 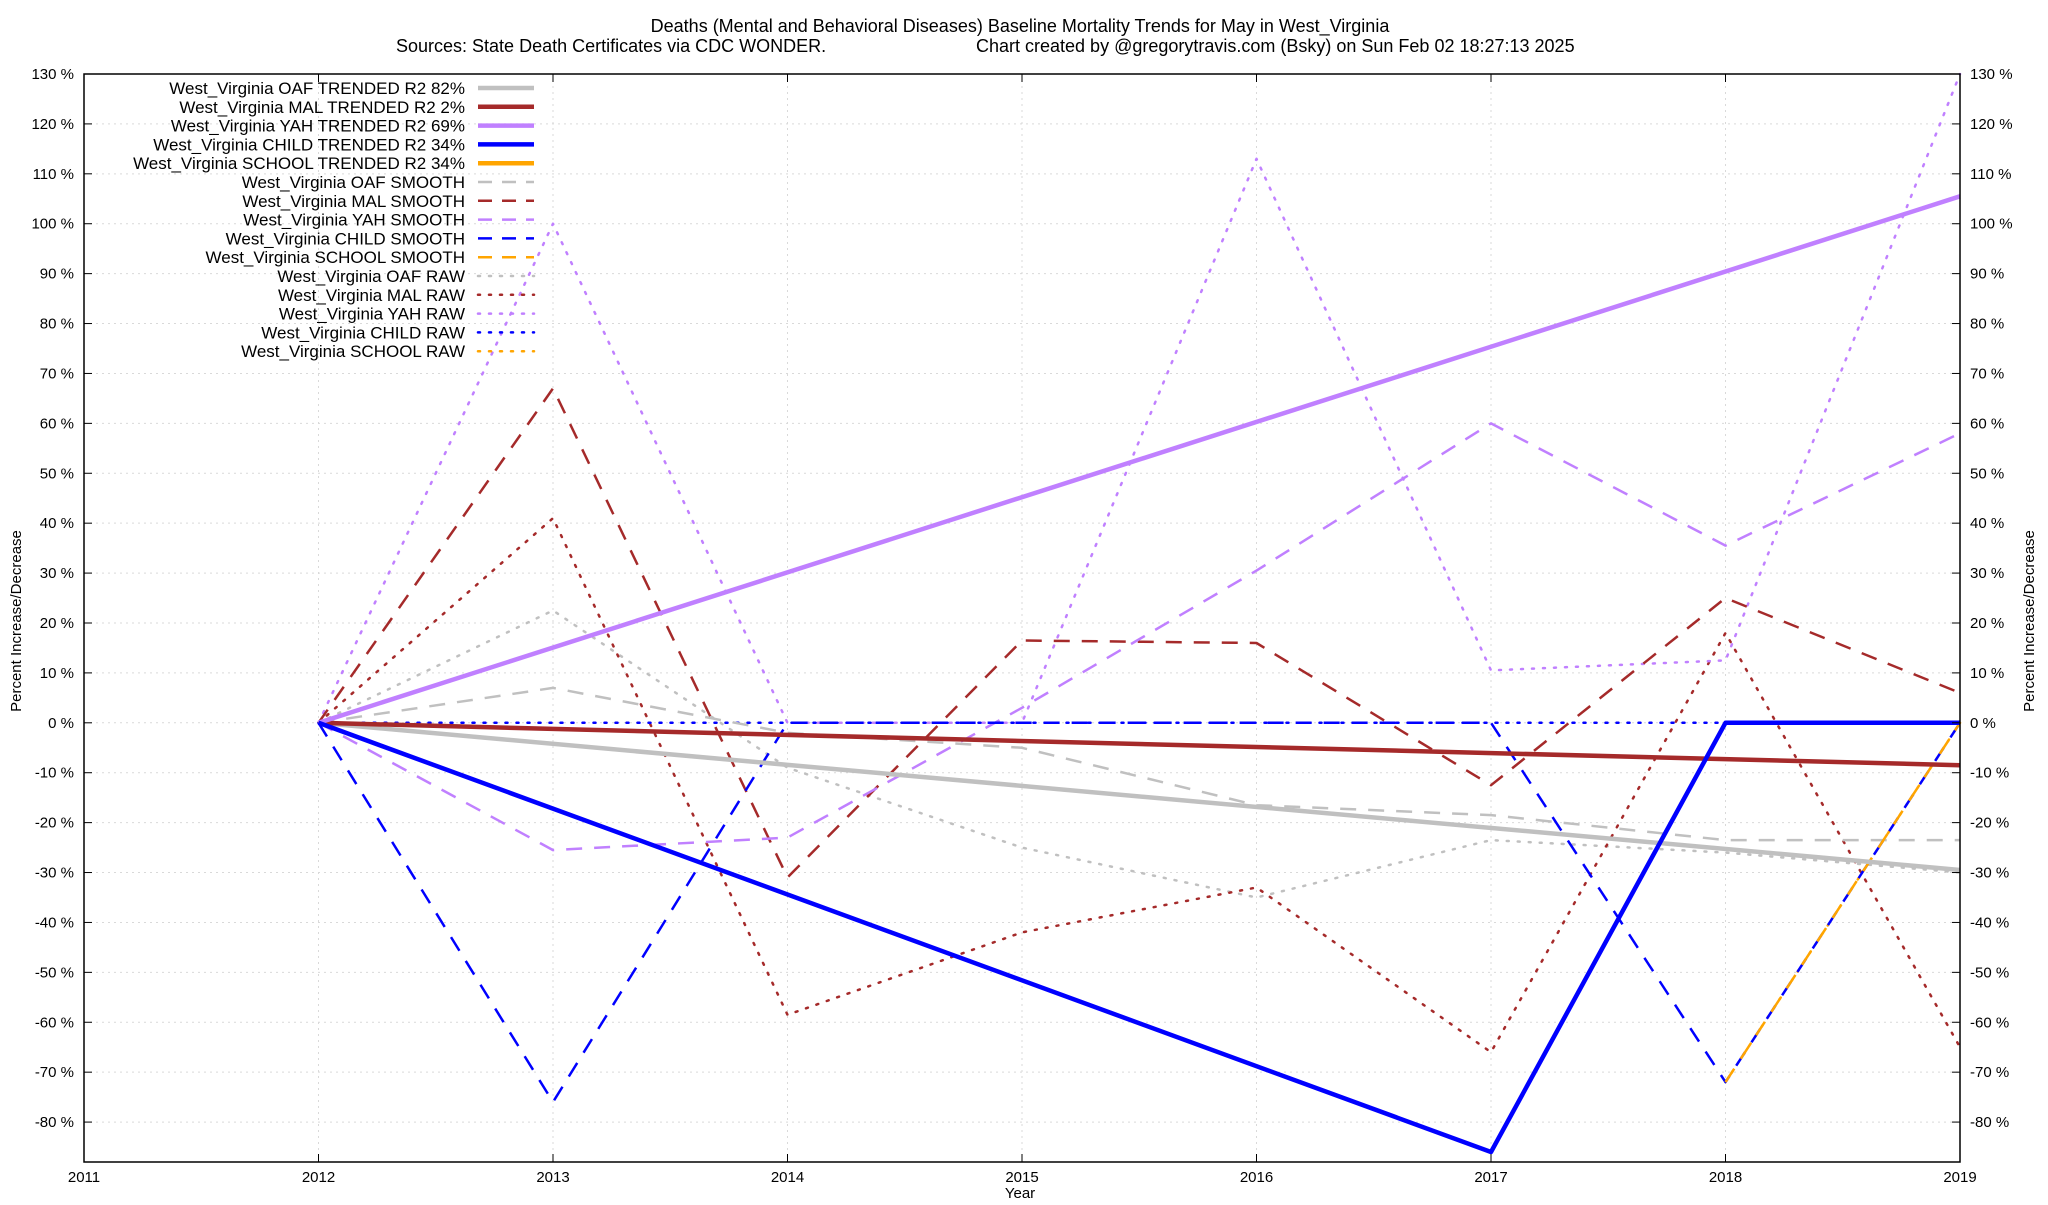 What do you see at coordinates (54, 873) in the screenshot?
I see `y-tick-label-left: -30 %` at bounding box center [54, 873].